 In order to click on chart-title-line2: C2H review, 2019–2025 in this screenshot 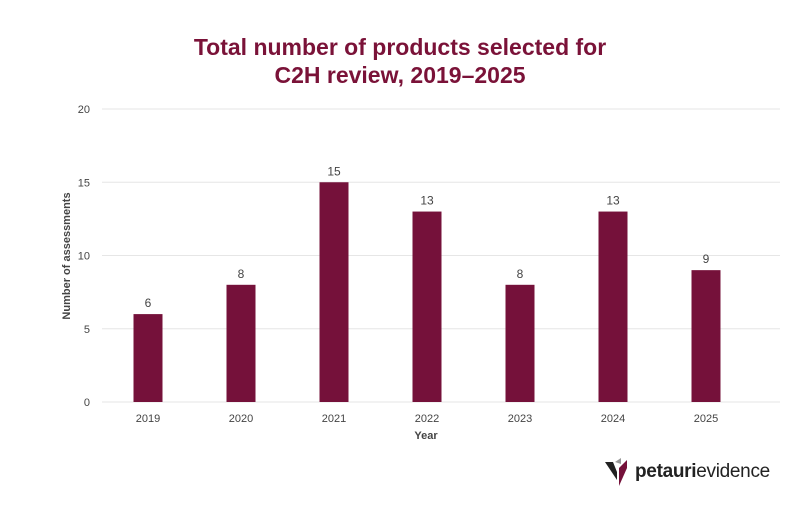, I will do `click(400, 75)`.